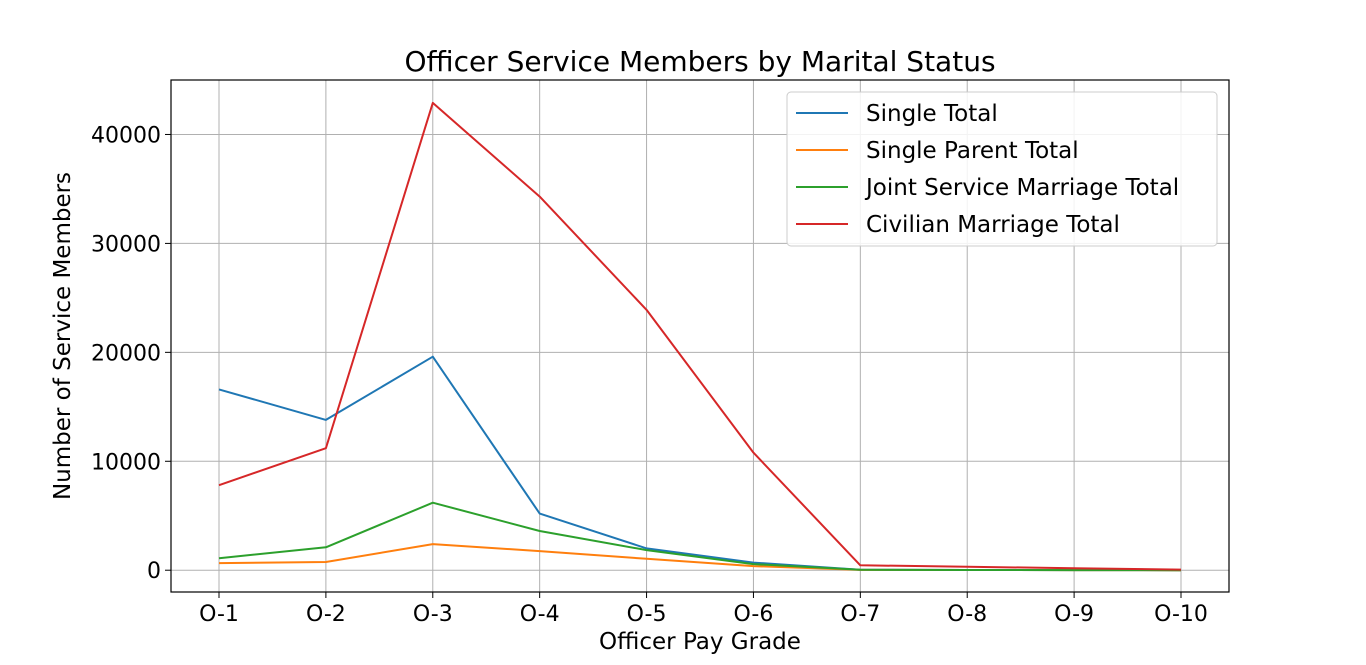 The width and height of the screenshot is (1366, 665). I want to click on x-tick-label: O-10, so click(1181, 614).